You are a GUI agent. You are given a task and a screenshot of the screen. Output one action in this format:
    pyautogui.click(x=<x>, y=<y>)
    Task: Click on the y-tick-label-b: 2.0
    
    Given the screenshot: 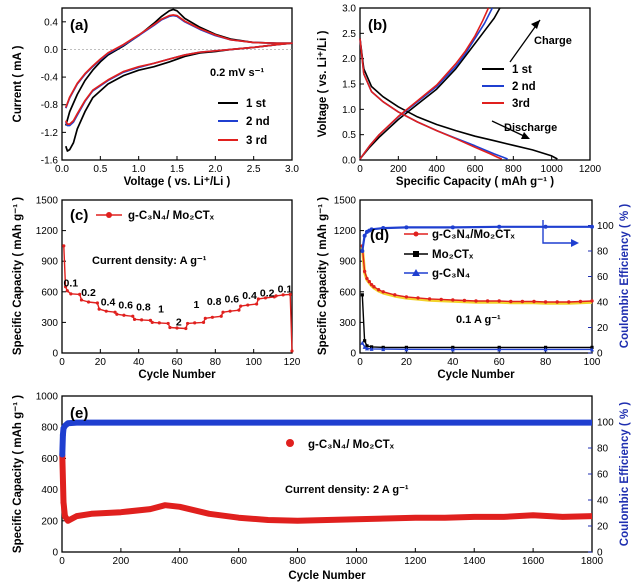 What is the action you would take?
    pyautogui.click(x=349, y=59)
    